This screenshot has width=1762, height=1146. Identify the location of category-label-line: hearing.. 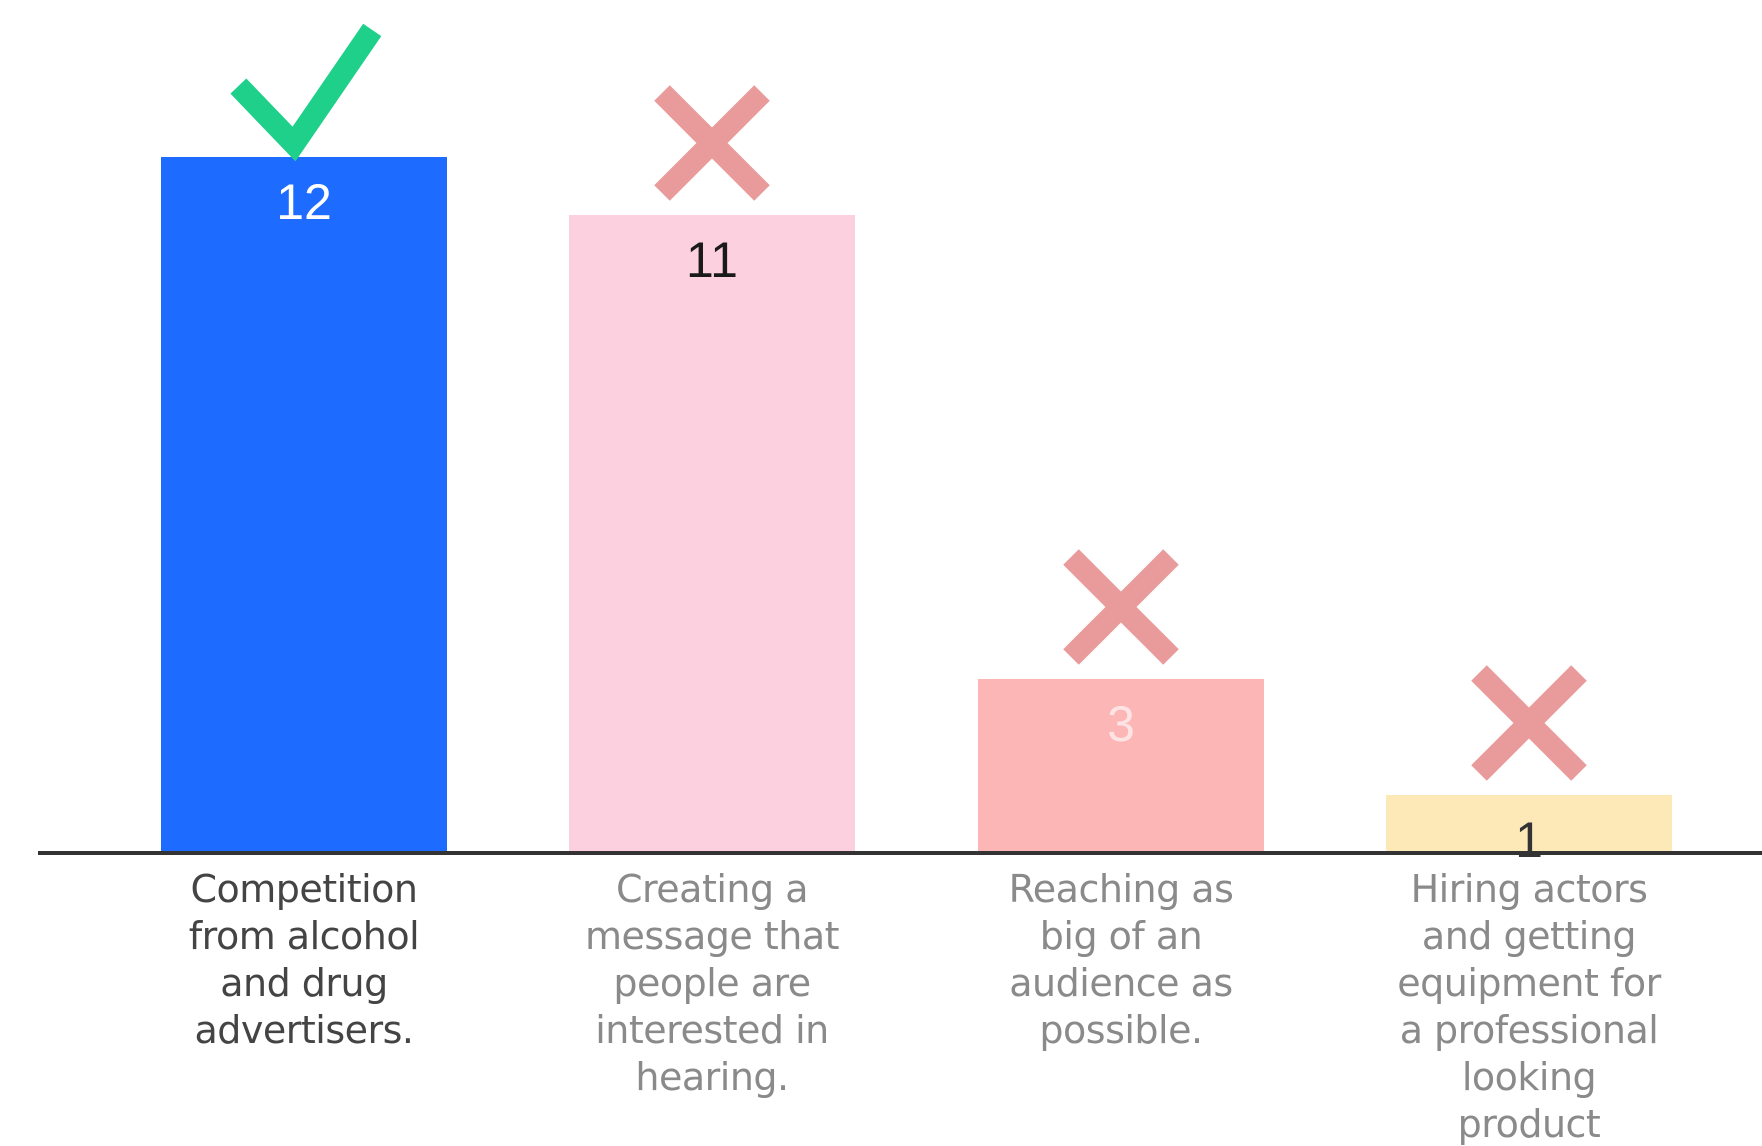
(711, 1077).